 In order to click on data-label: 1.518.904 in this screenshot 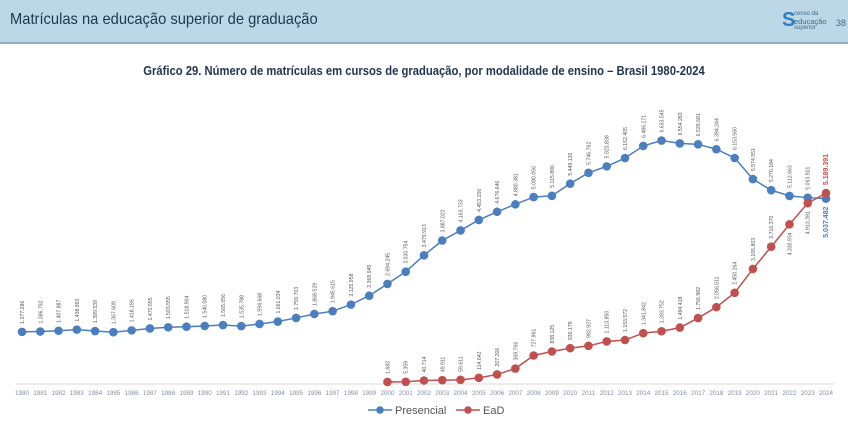, I will do `click(187, 307)`.